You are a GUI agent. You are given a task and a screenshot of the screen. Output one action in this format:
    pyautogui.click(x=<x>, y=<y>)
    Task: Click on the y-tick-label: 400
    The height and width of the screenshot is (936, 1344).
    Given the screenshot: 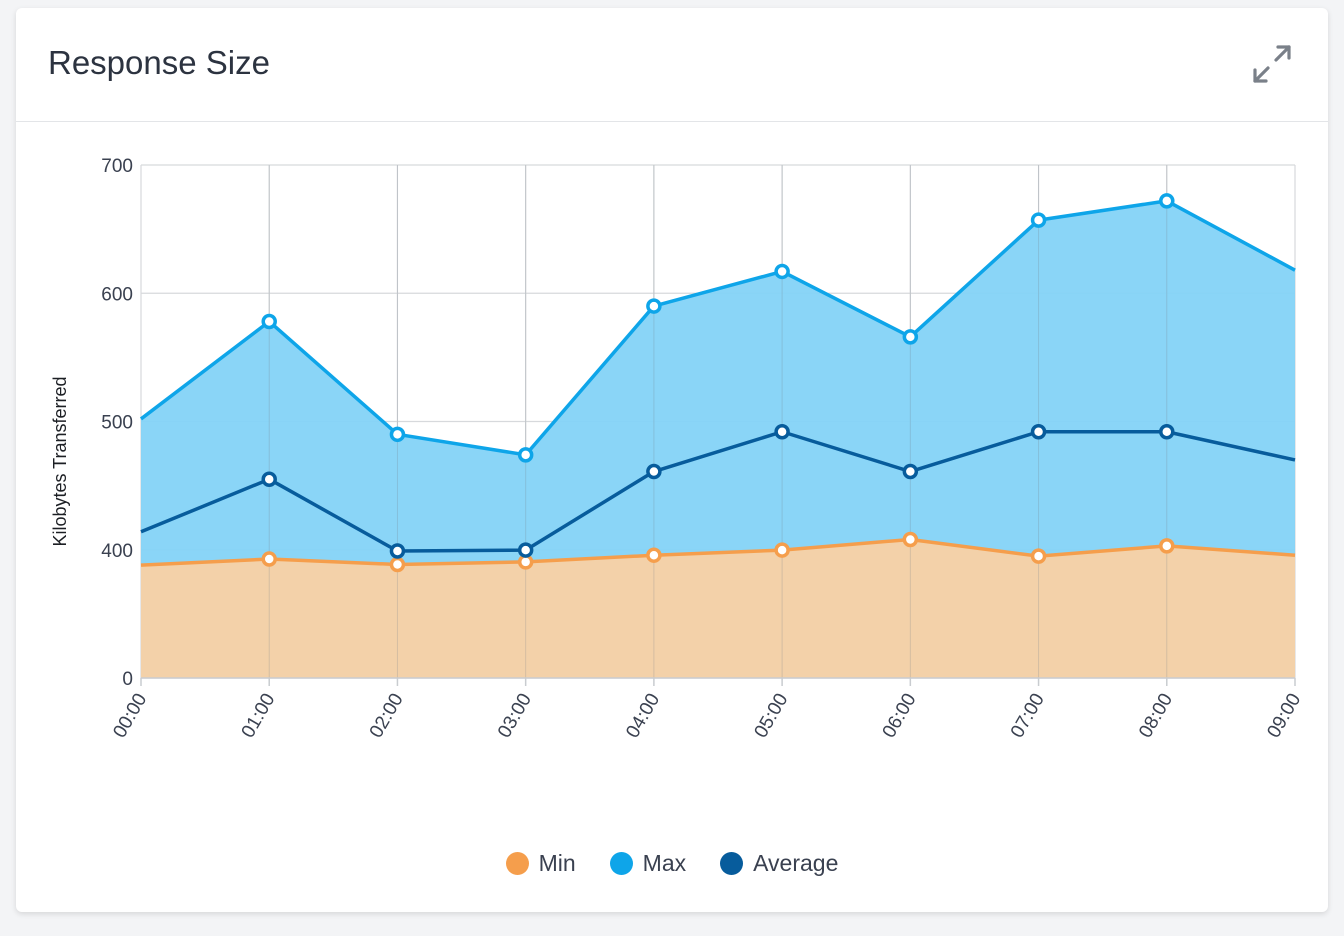 What is the action you would take?
    pyautogui.click(x=117, y=551)
    